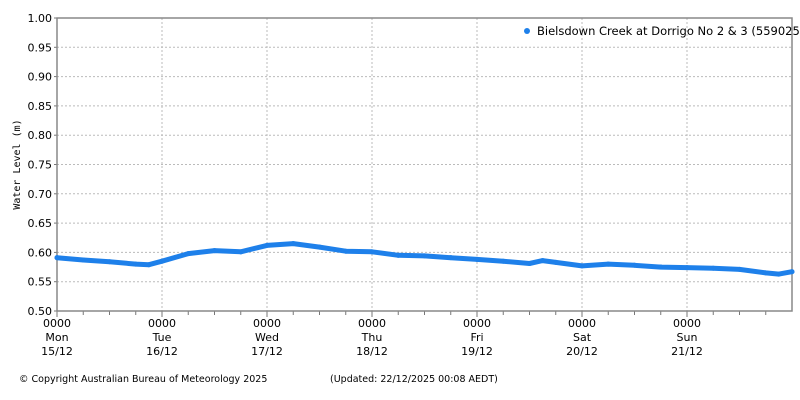 This screenshot has width=800, height=400. What do you see at coordinates (56, 337) in the screenshot?
I see `x-tick-label: Mon` at bounding box center [56, 337].